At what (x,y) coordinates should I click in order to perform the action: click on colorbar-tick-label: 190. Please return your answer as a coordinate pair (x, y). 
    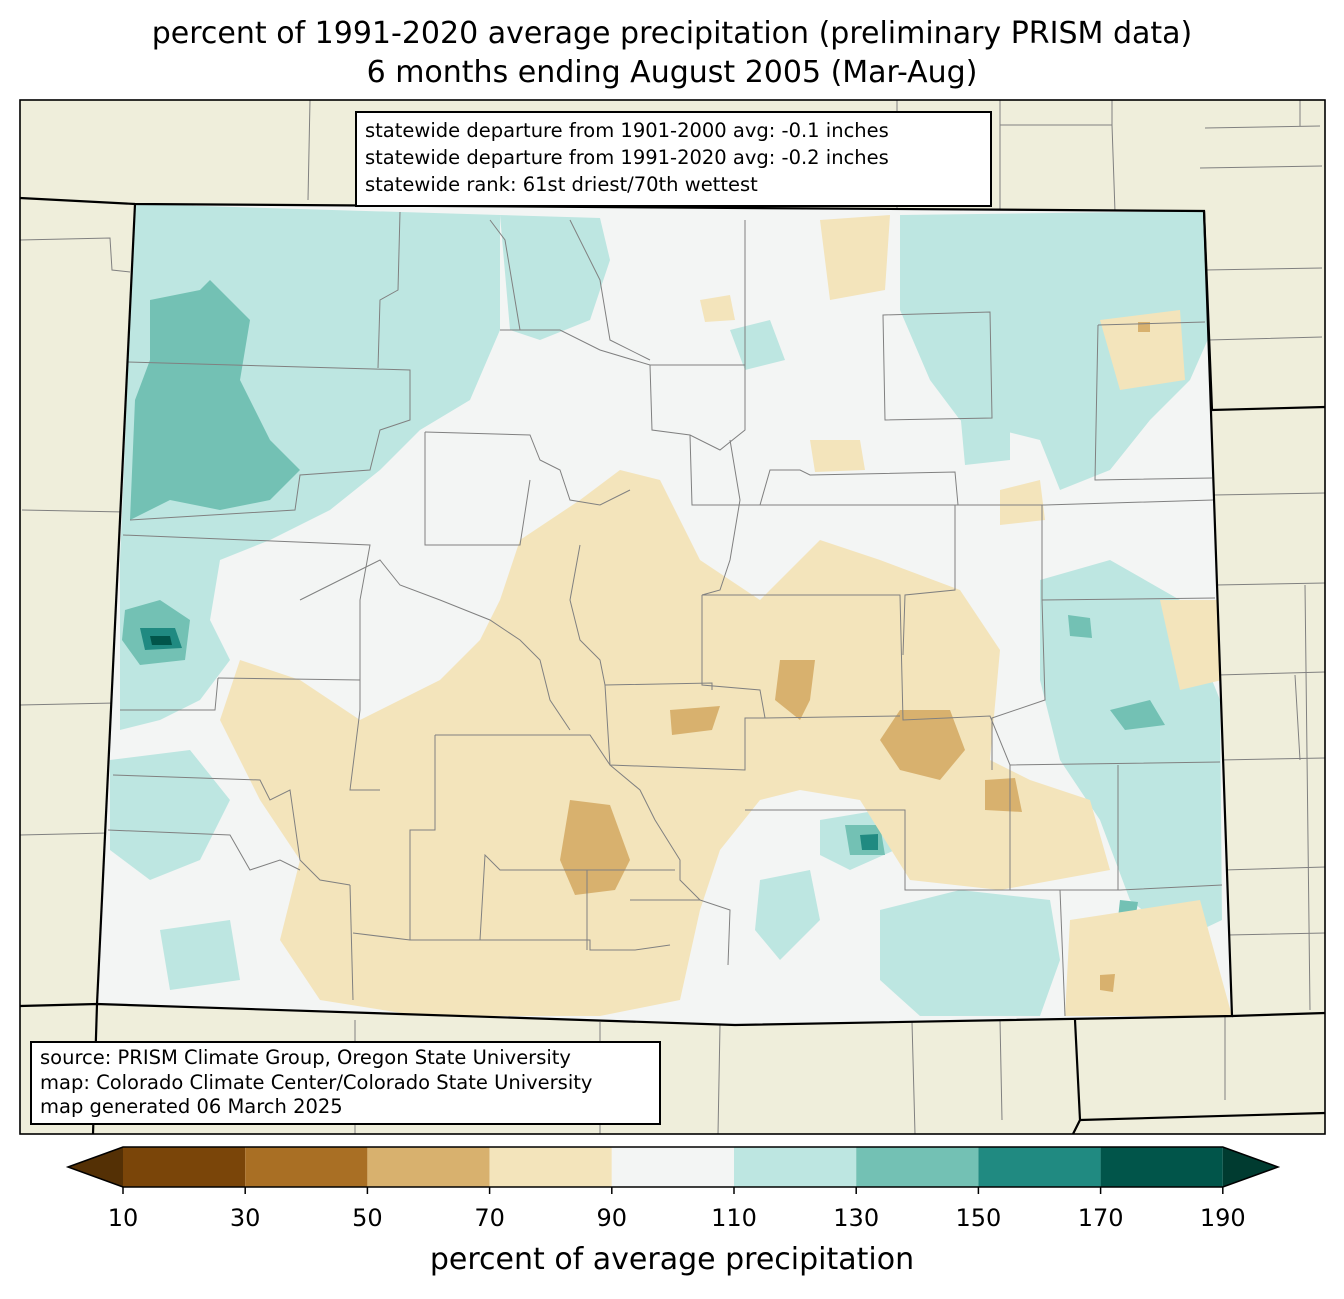
    Looking at the image, I should click on (1222, 1218).